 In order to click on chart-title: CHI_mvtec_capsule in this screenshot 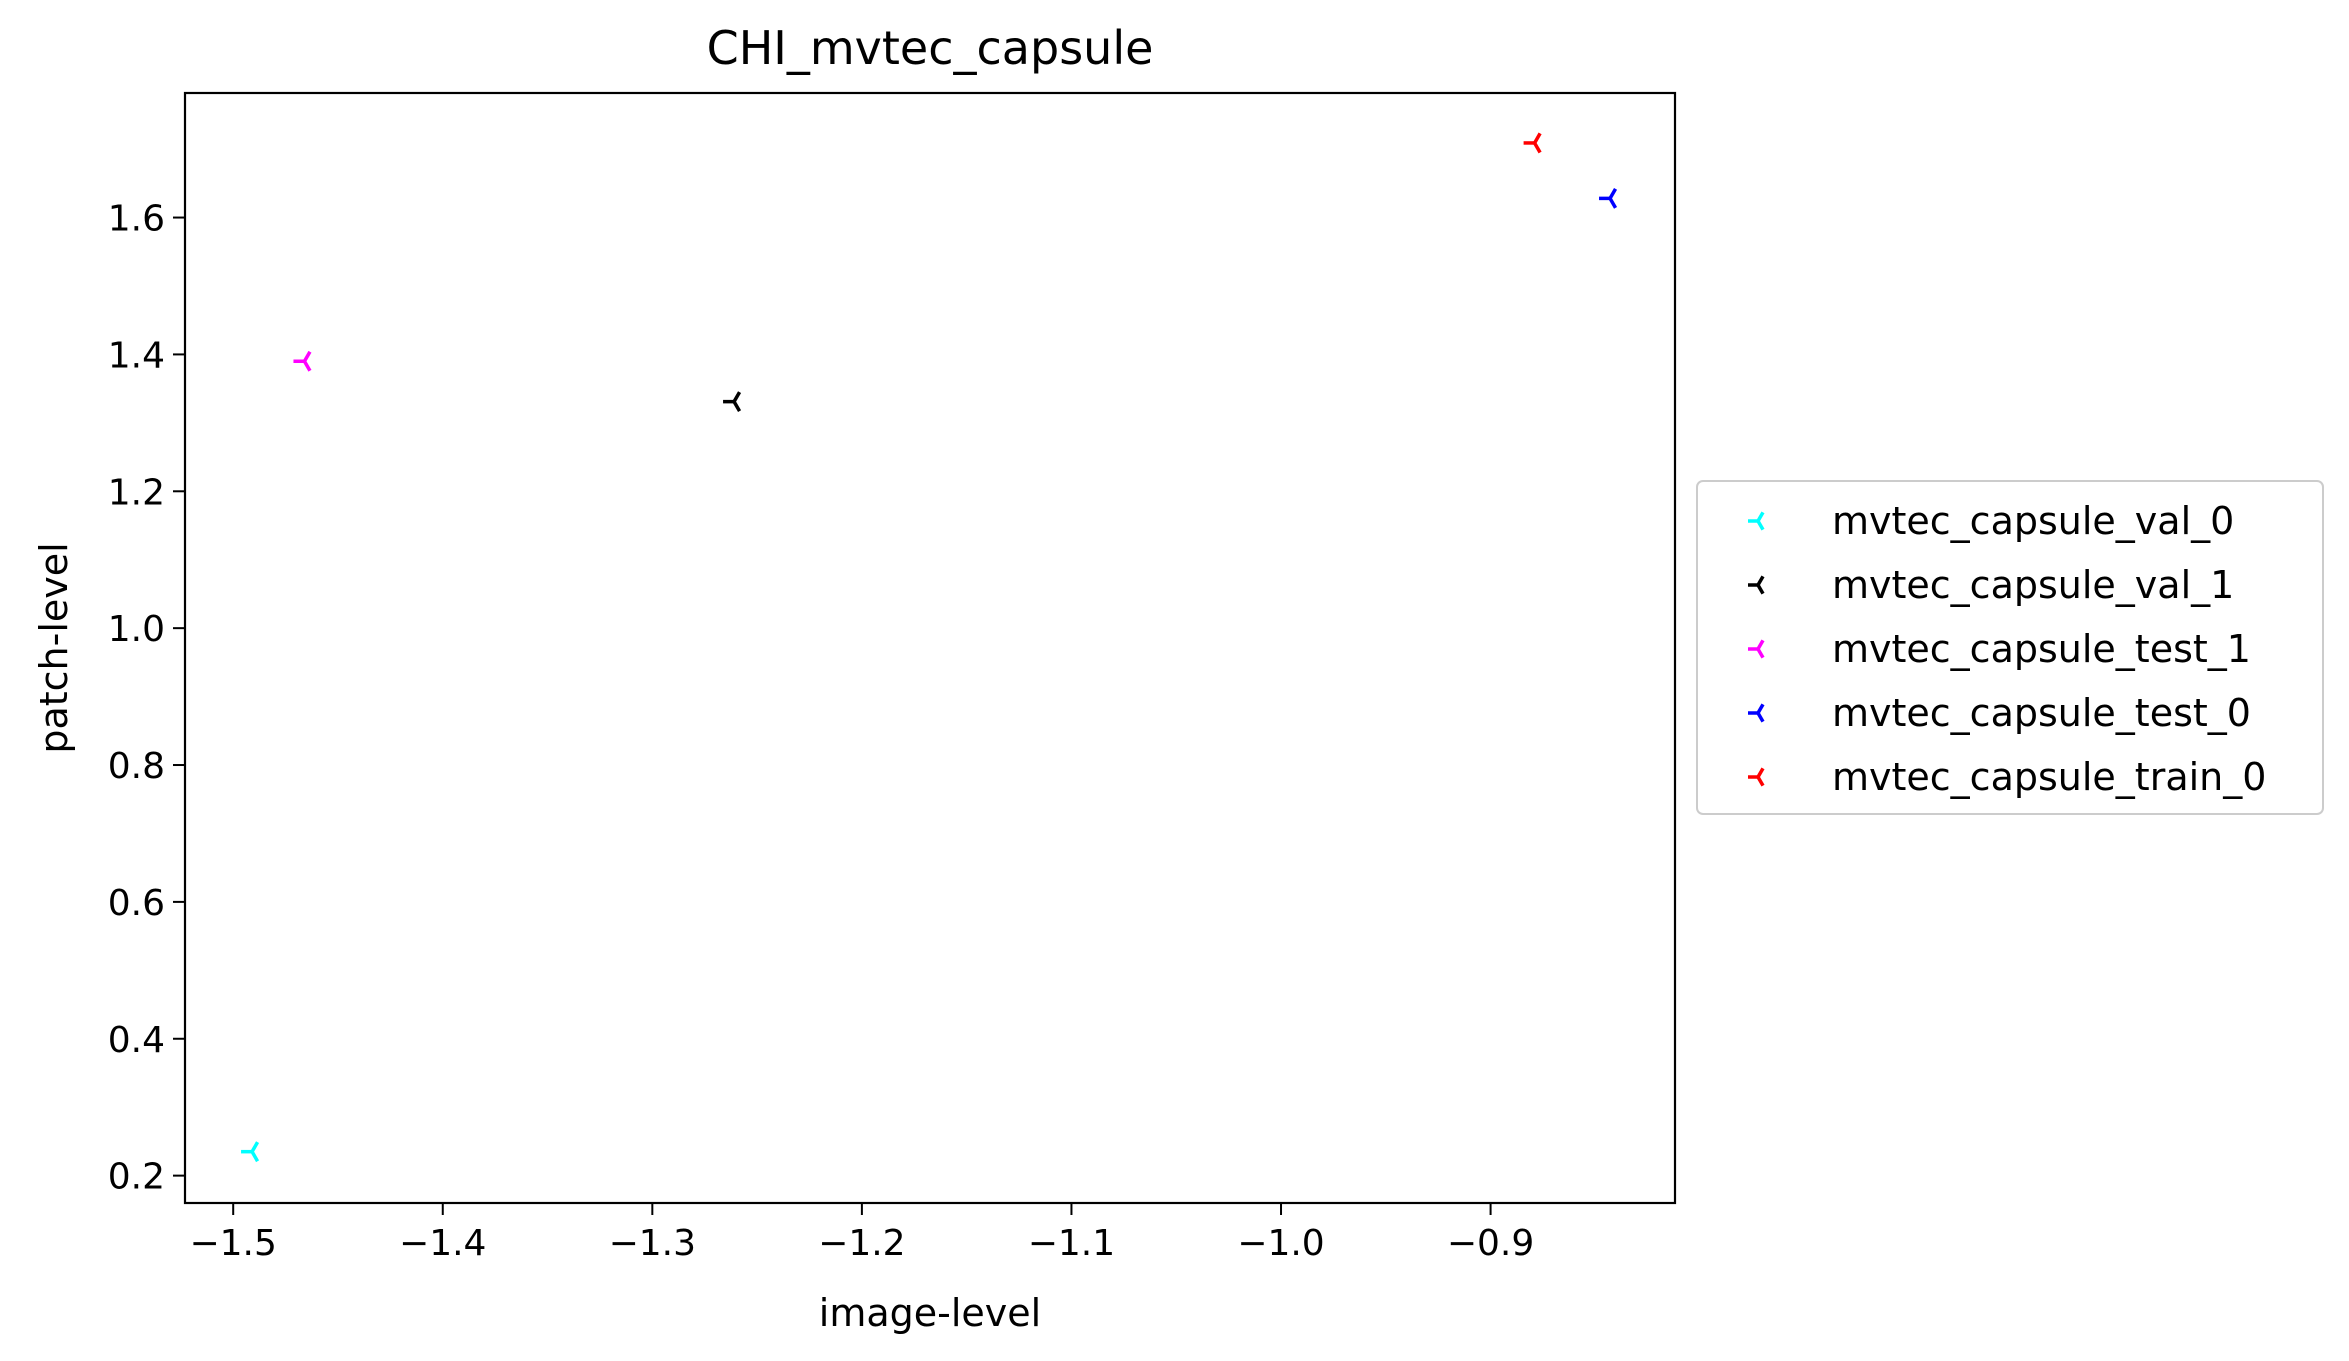, I will do `click(930, 48)`.